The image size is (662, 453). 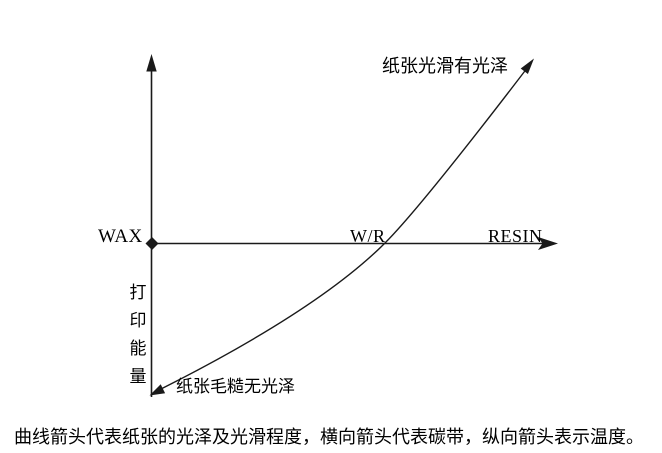 What do you see at coordinates (515, 236) in the screenshot?
I see `x-axis-label-resin: RESIN` at bounding box center [515, 236].